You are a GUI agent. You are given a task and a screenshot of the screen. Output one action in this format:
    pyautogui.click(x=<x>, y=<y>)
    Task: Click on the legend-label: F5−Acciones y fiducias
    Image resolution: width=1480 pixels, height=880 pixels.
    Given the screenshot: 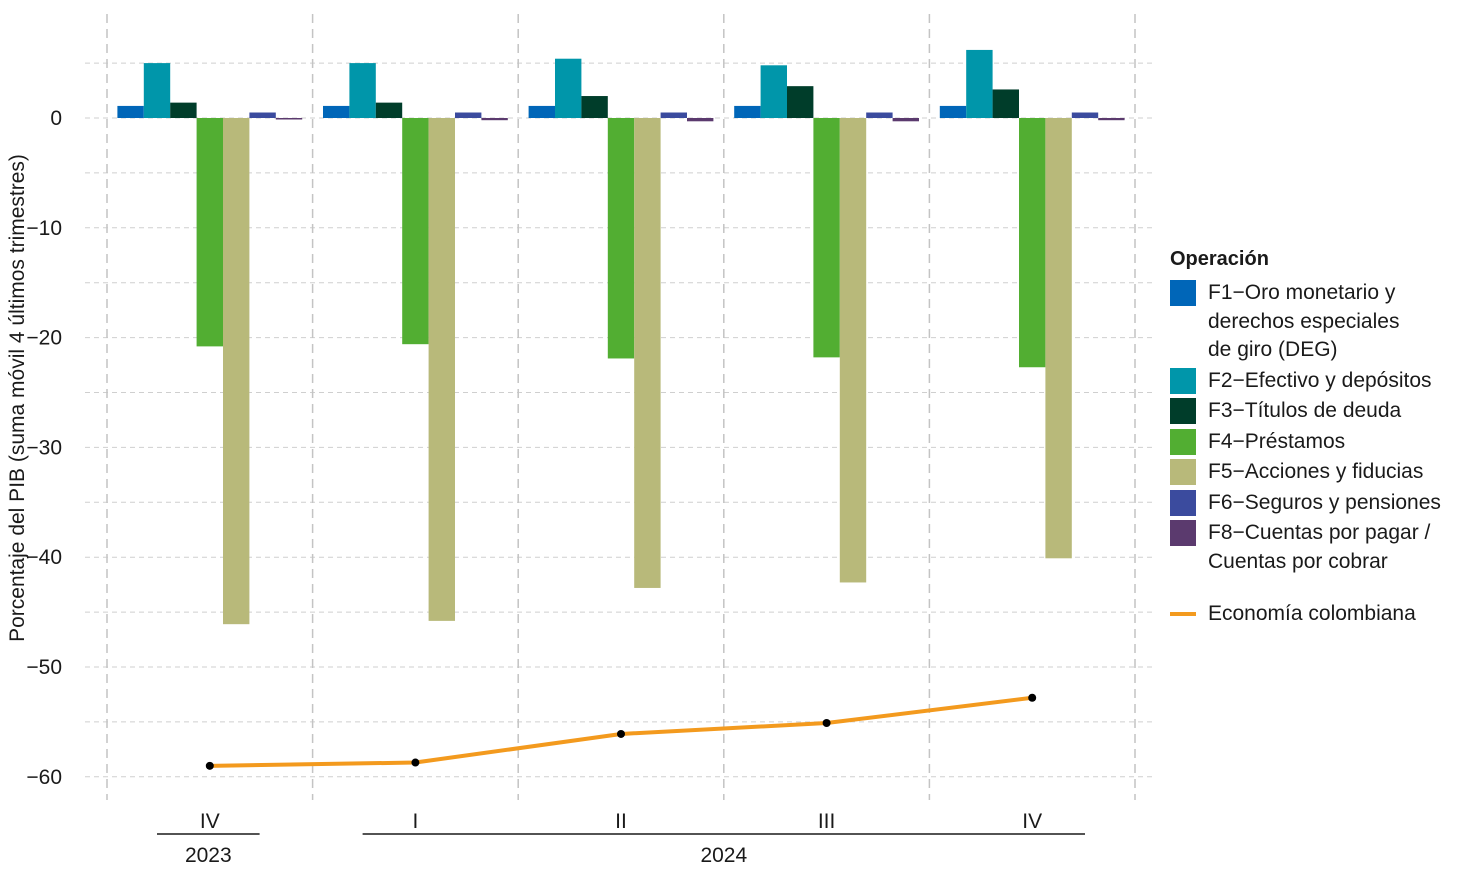 What is the action you would take?
    pyautogui.click(x=1316, y=471)
    